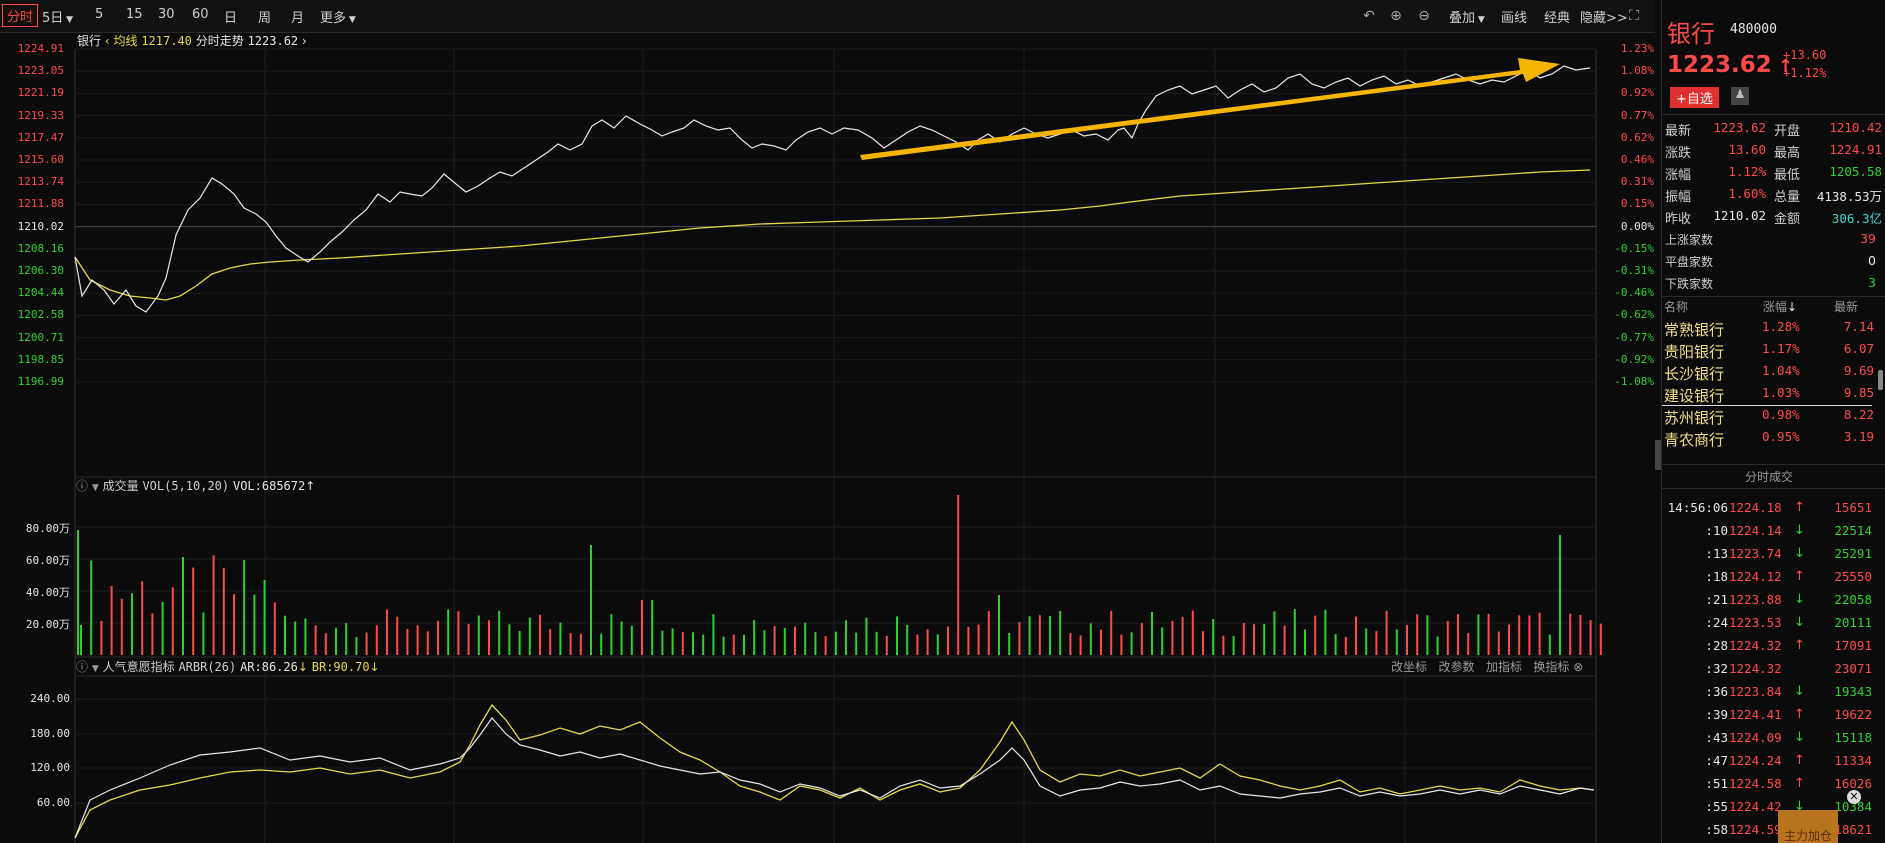 The width and height of the screenshot is (1885, 843). Describe the element at coordinates (1694, 396) in the screenshot. I see `constituent-name: 建设银行` at that location.